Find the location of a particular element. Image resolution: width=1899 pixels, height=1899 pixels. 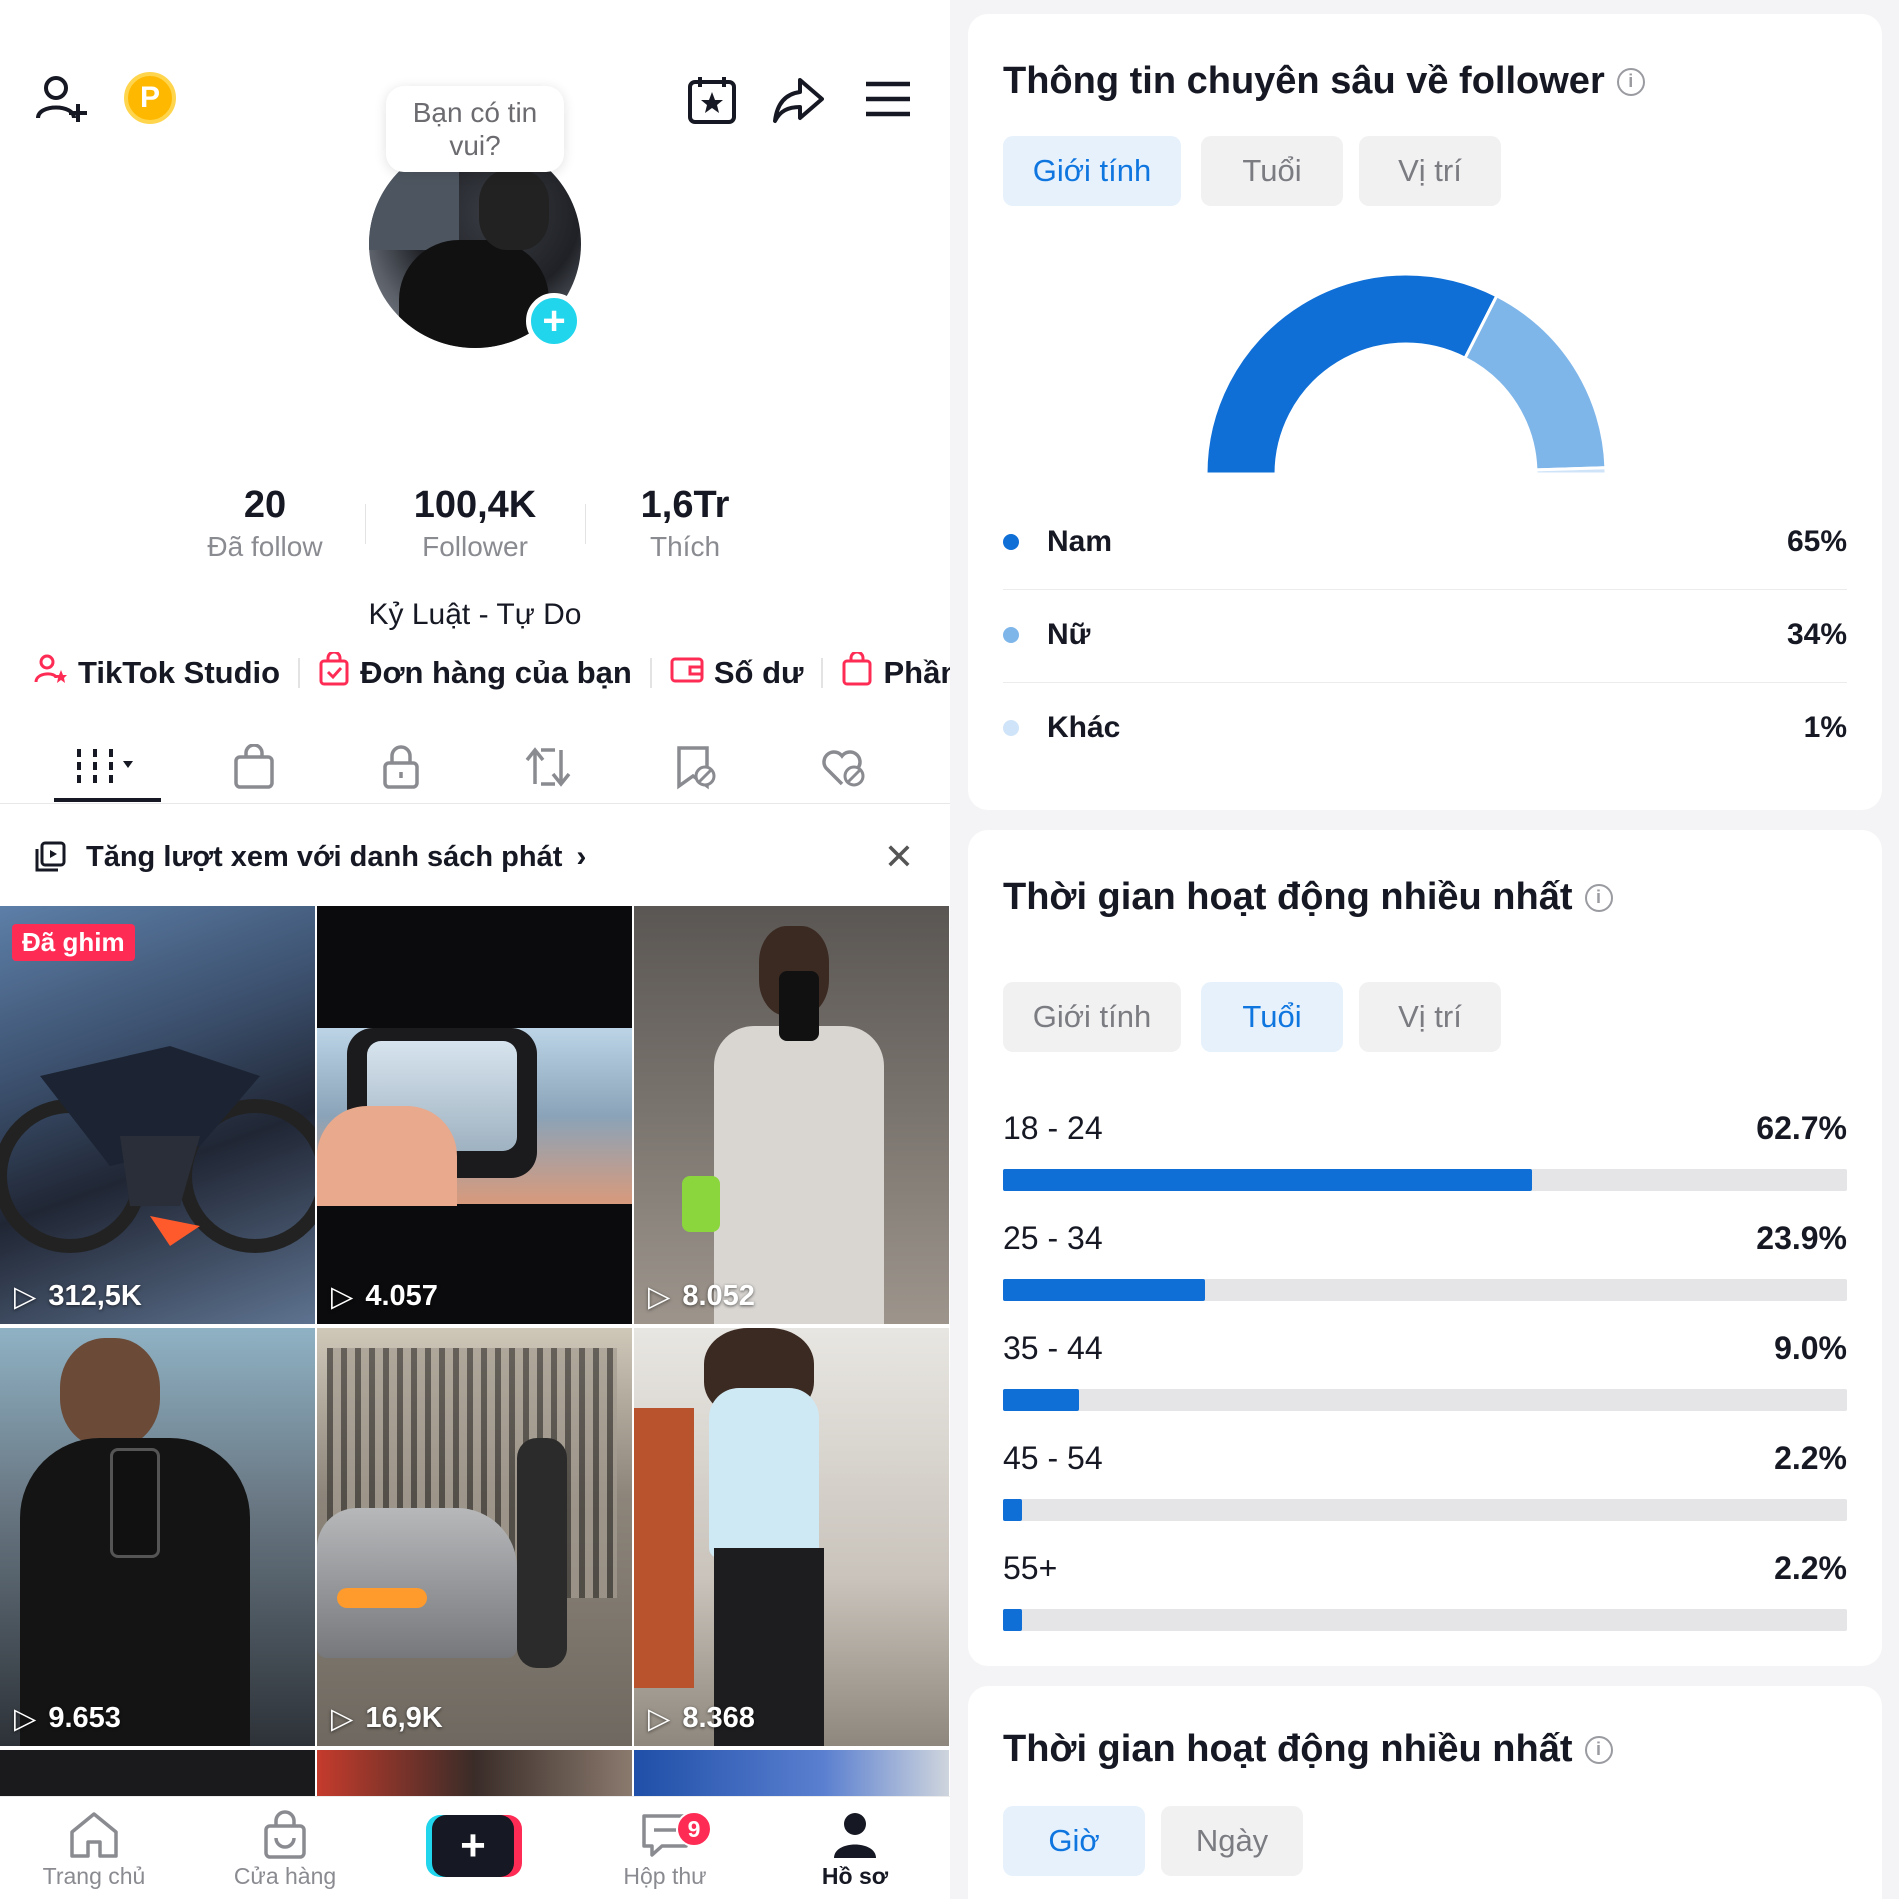

view-count: ▷ 8.052 is located at coordinates (701, 1296).